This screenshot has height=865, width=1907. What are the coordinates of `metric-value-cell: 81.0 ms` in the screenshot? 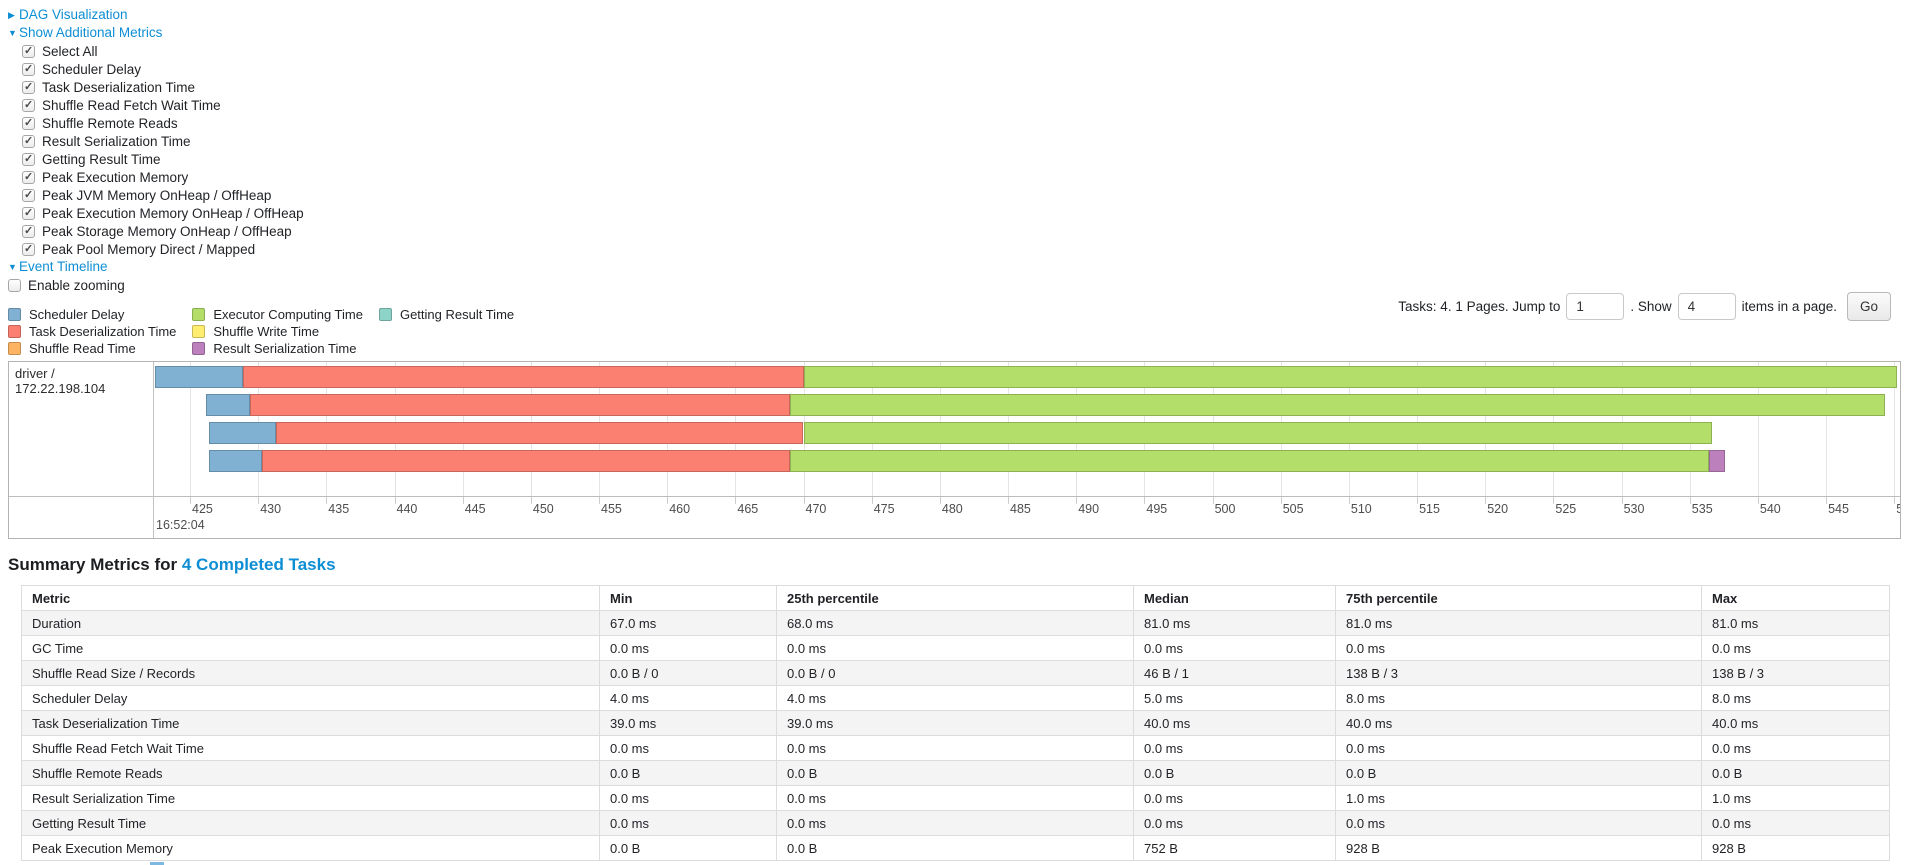 It's located at (1234, 623).